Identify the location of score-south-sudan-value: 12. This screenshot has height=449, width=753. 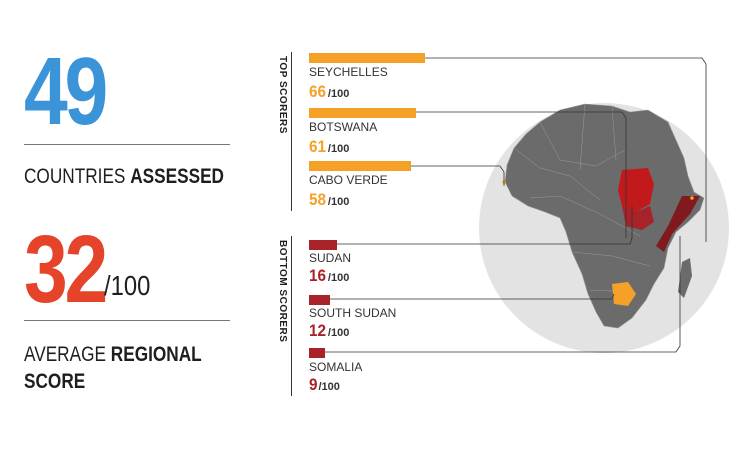
(318, 330).